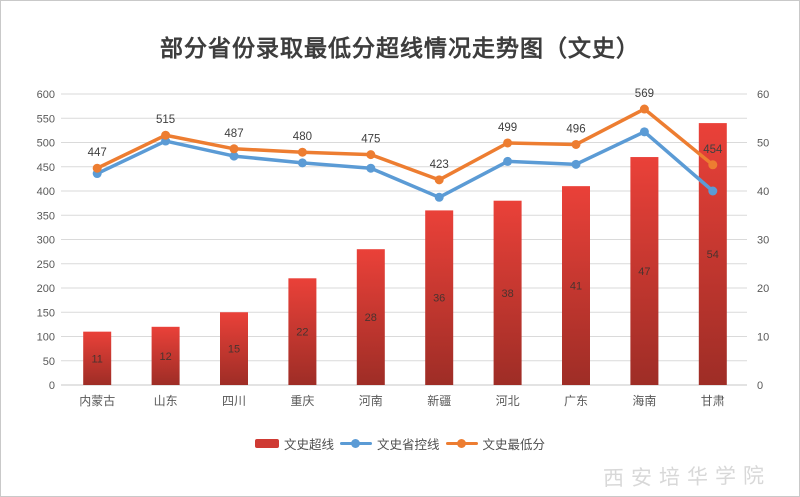  I want to click on min-score-line, so click(405, 144).